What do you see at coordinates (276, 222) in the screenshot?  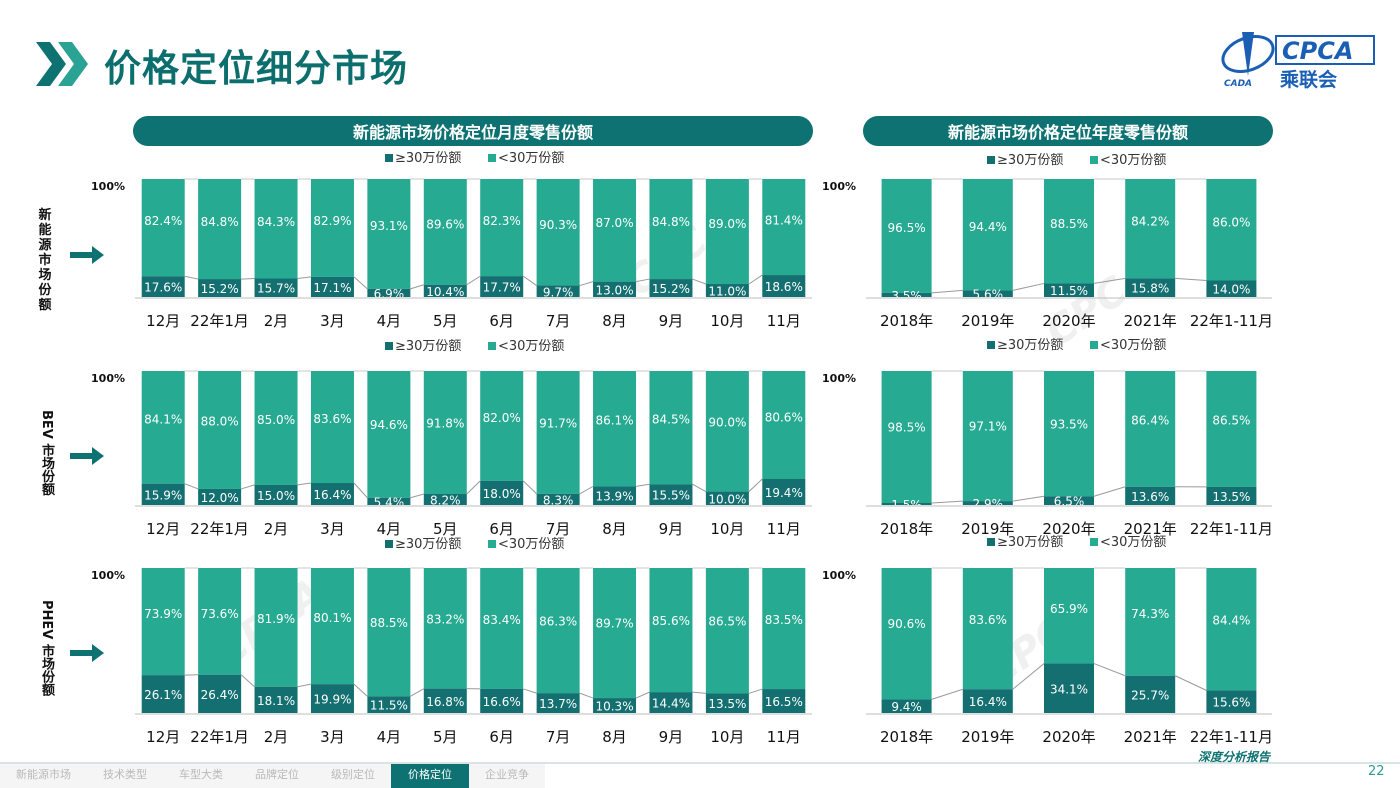 I see `data-label-low: 84.3%` at bounding box center [276, 222].